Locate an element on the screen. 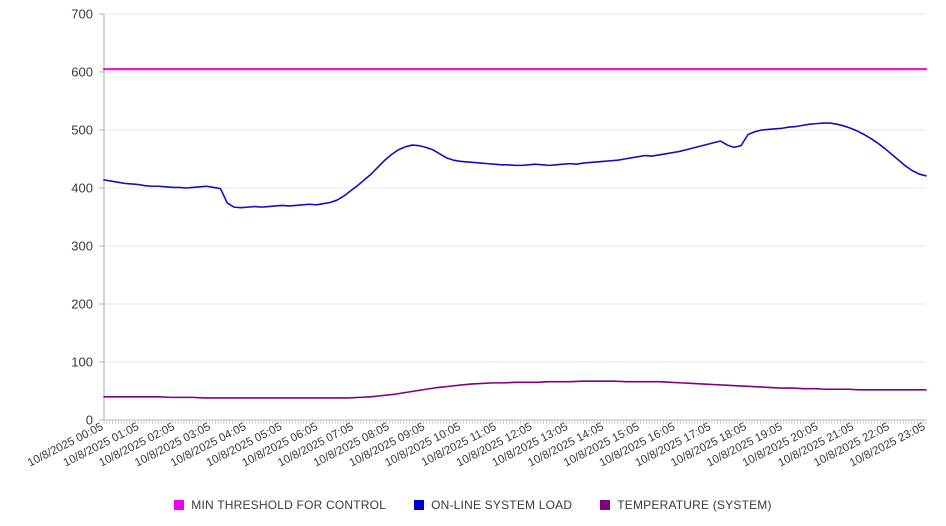 The height and width of the screenshot is (526, 946). y-tick-label: 300 is located at coordinates (82, 246).